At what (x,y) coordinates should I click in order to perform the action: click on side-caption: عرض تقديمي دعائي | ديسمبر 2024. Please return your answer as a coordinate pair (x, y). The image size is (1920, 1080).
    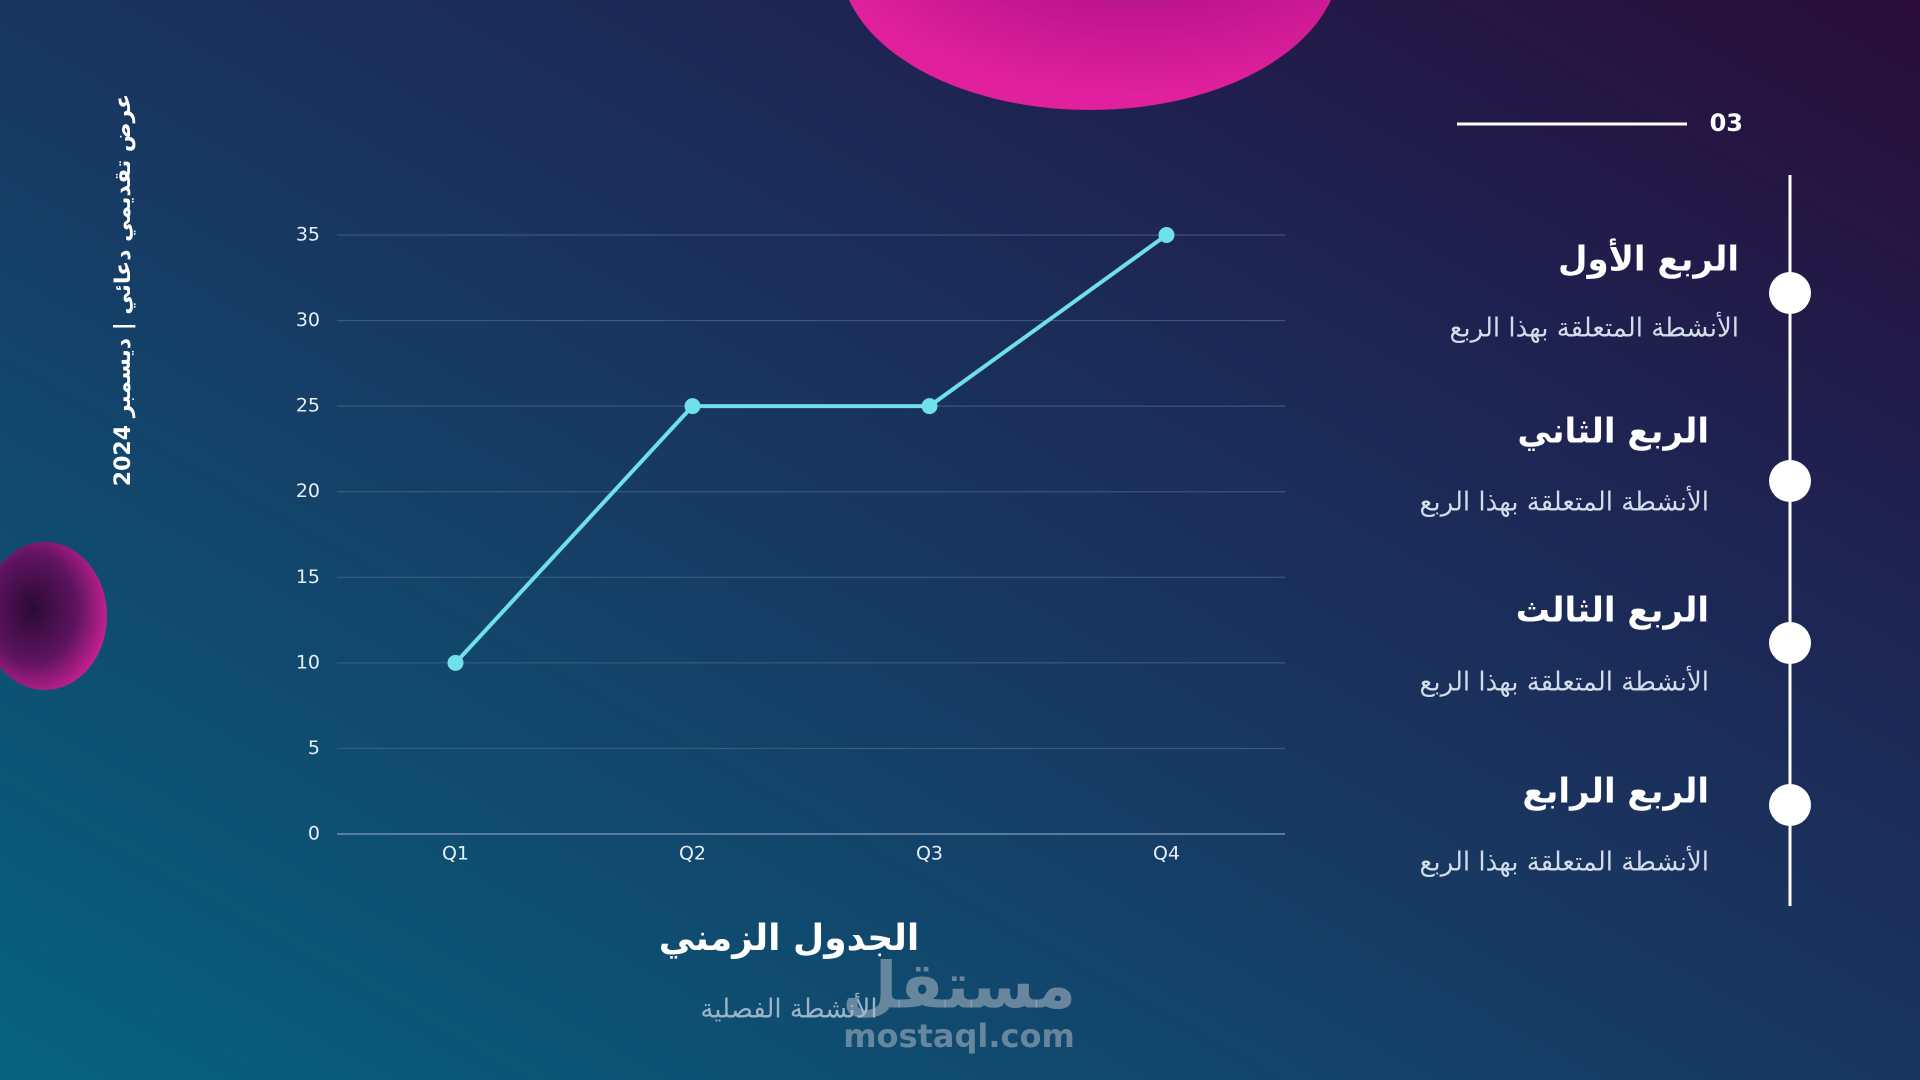
    Looking at the image, I should click on (123, 290).